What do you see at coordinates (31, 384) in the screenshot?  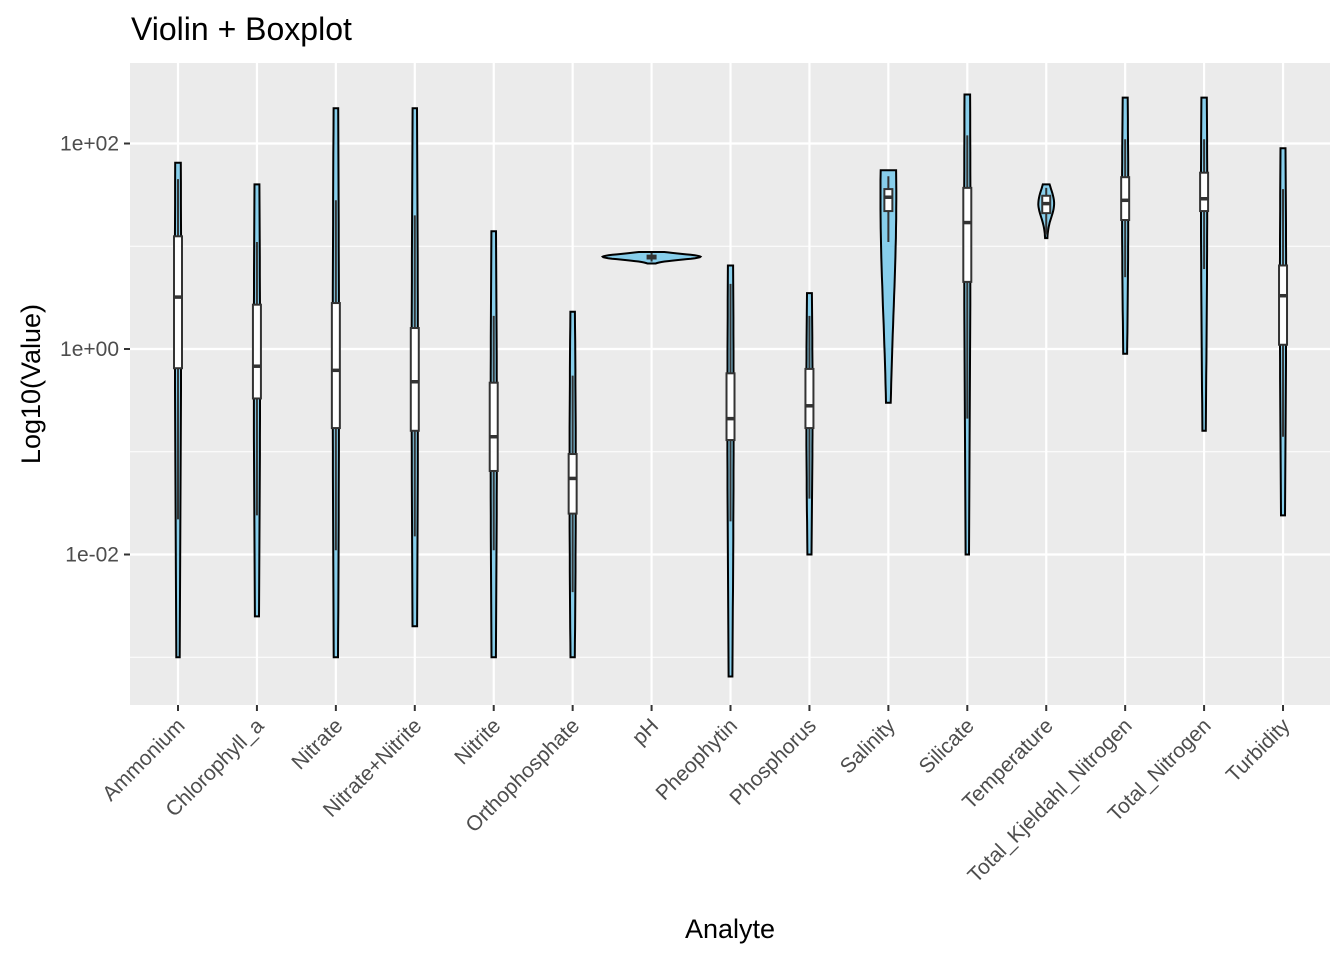 I see `y-axis-title: Log10(Value)` at bounding box center [31, 384].